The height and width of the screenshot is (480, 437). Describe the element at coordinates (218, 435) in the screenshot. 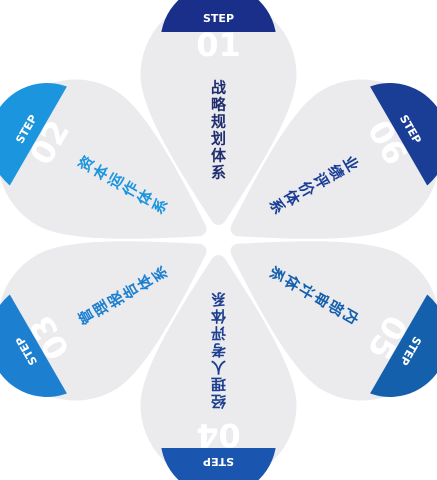

I see `step-number: 04` at that location.